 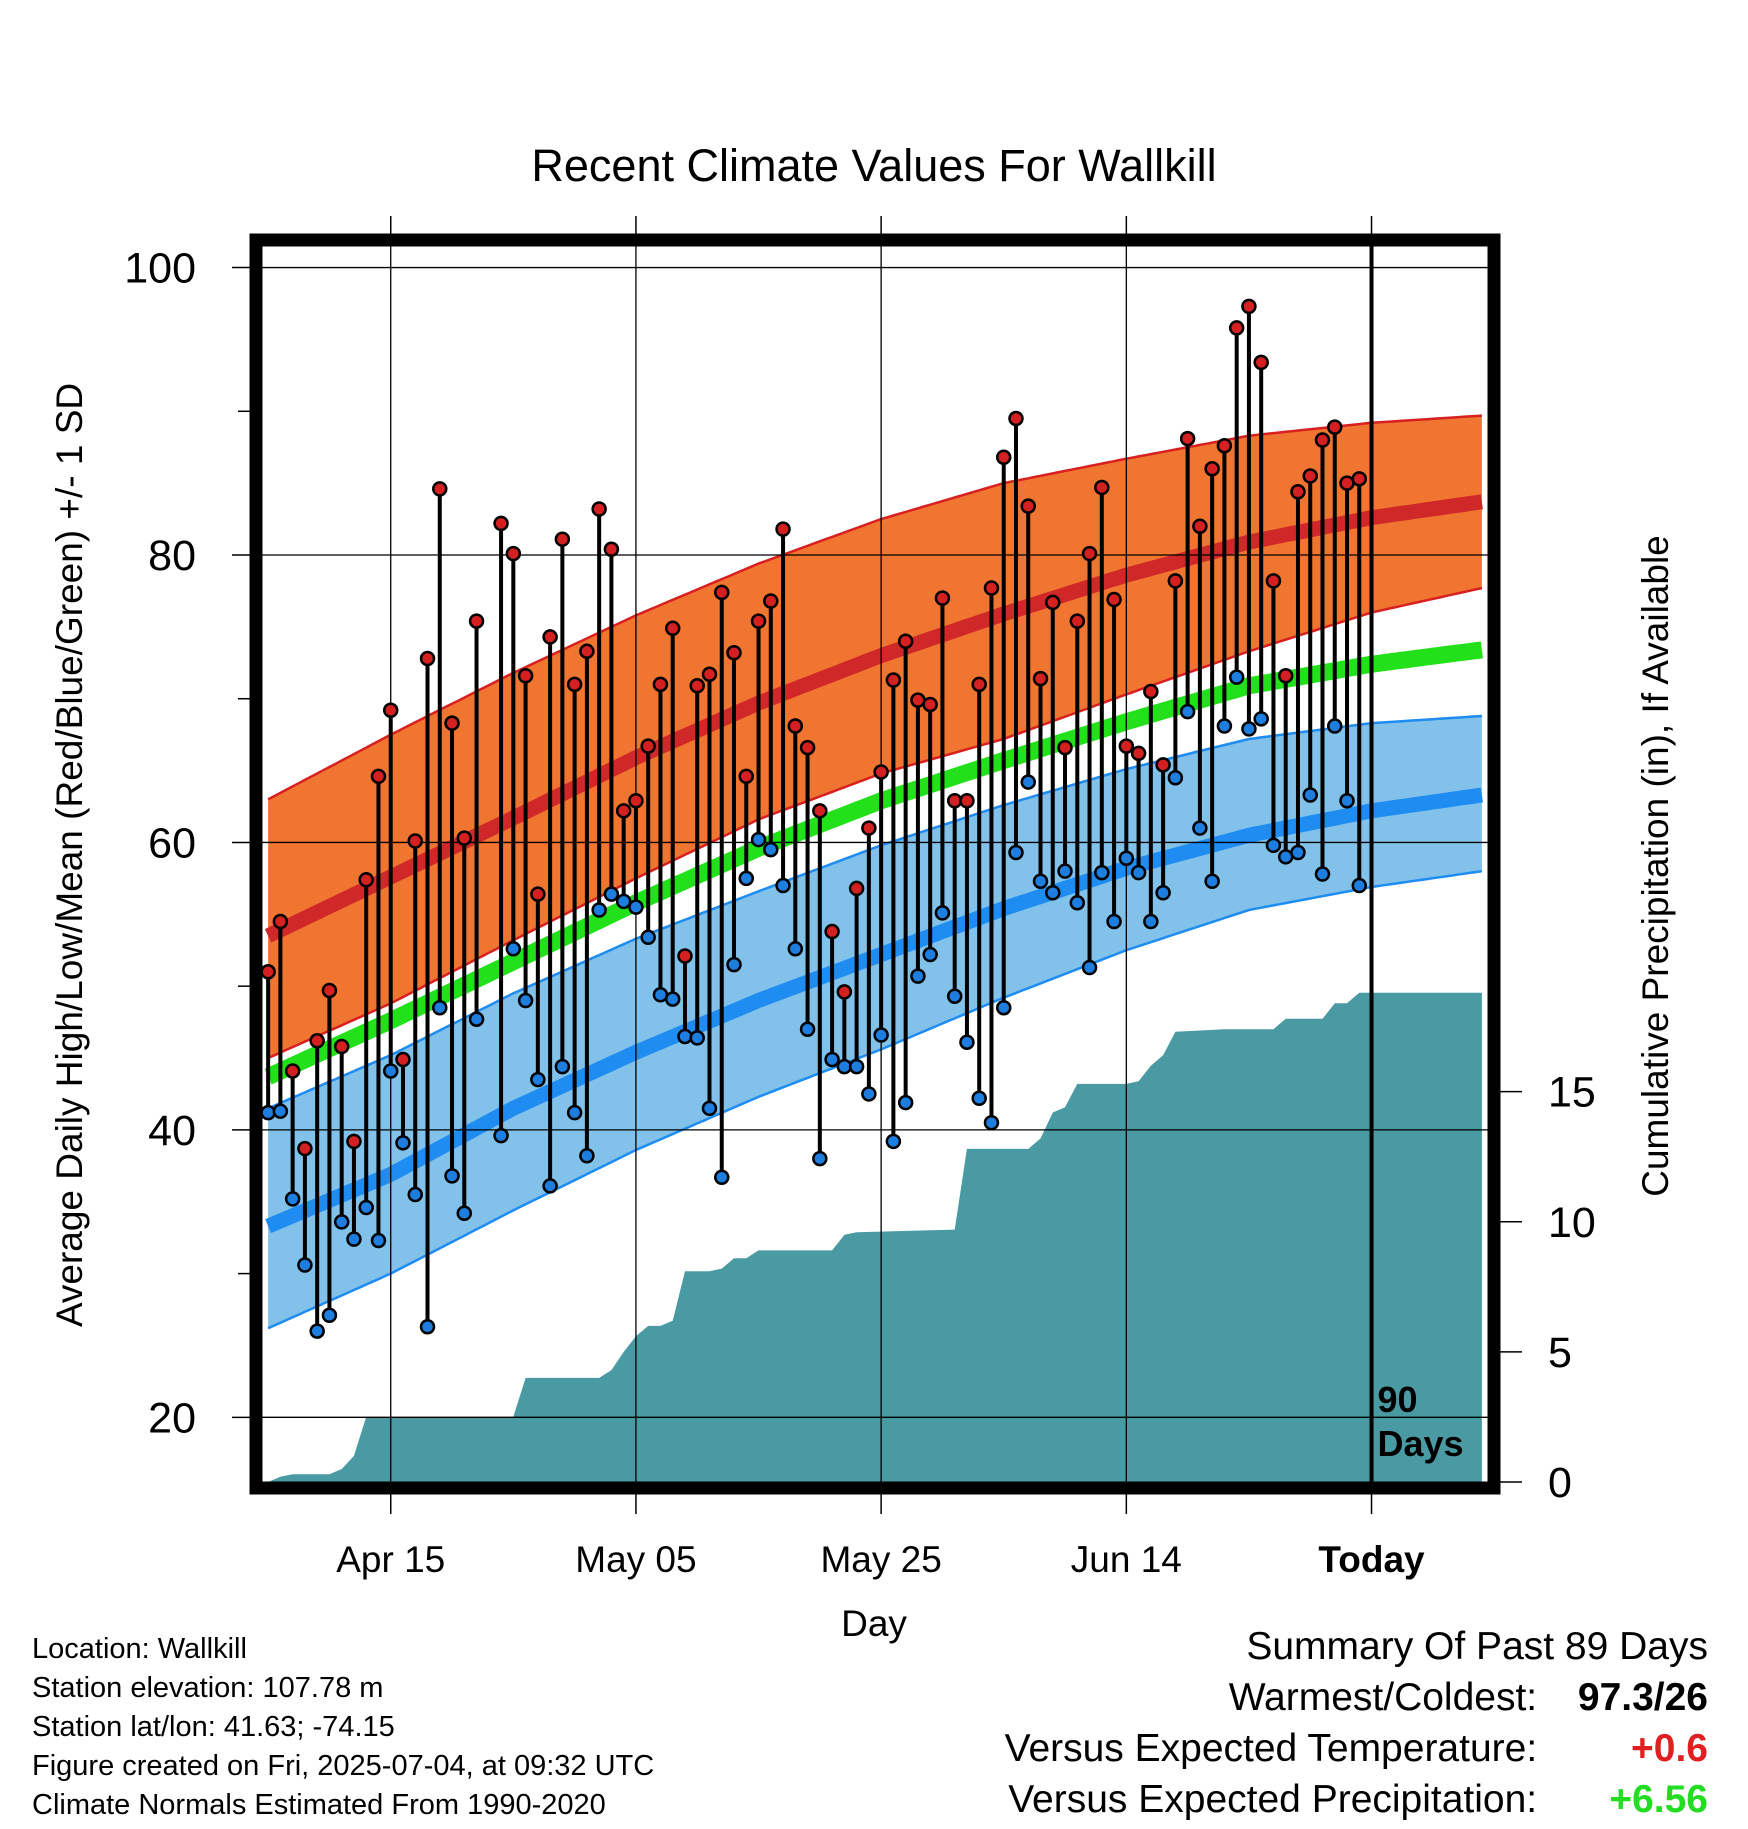 What do you see at coordinates (1273, 1799) in the screenshot?
I see `precip-departure-label: Versus Expected Precipitation:` at bounding box center [1273, 1799].